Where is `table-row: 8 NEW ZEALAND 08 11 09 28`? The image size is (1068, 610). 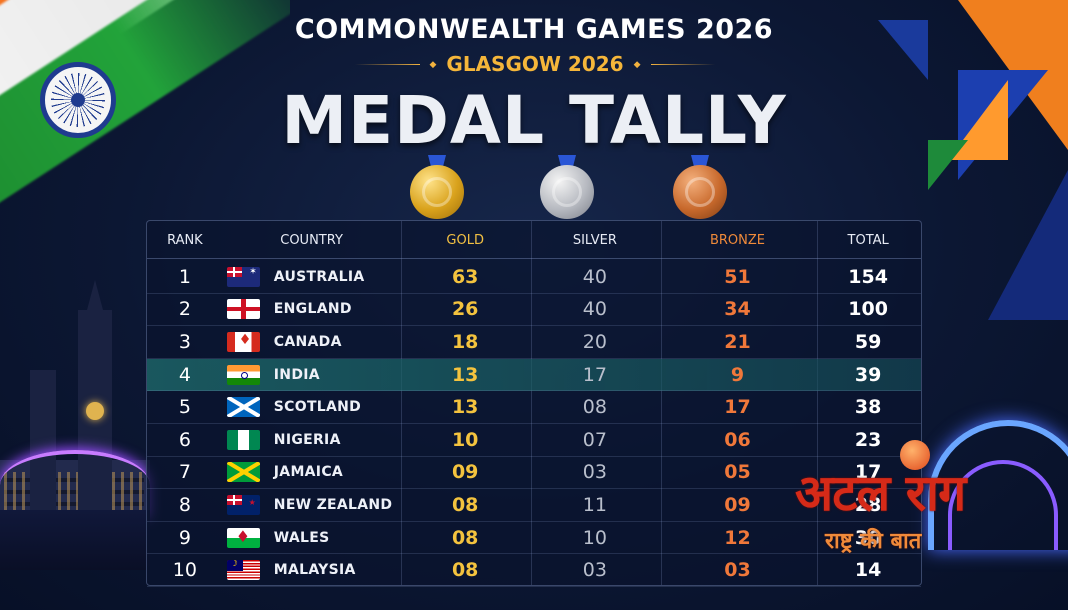
table-row: 8 NEW ZEALAND 08 11 09 28 is located at coordinates (534, 505).